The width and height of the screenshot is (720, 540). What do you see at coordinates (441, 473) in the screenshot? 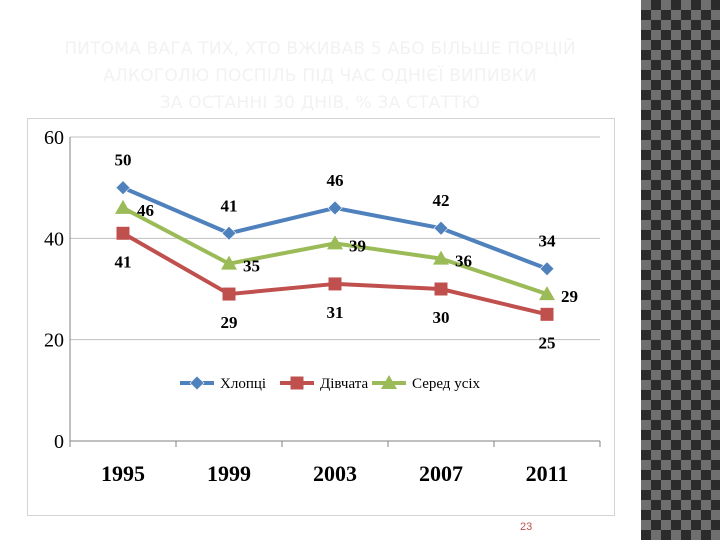
I see `x-tick-label-2007: 2007` at bounding box center [441, 473].